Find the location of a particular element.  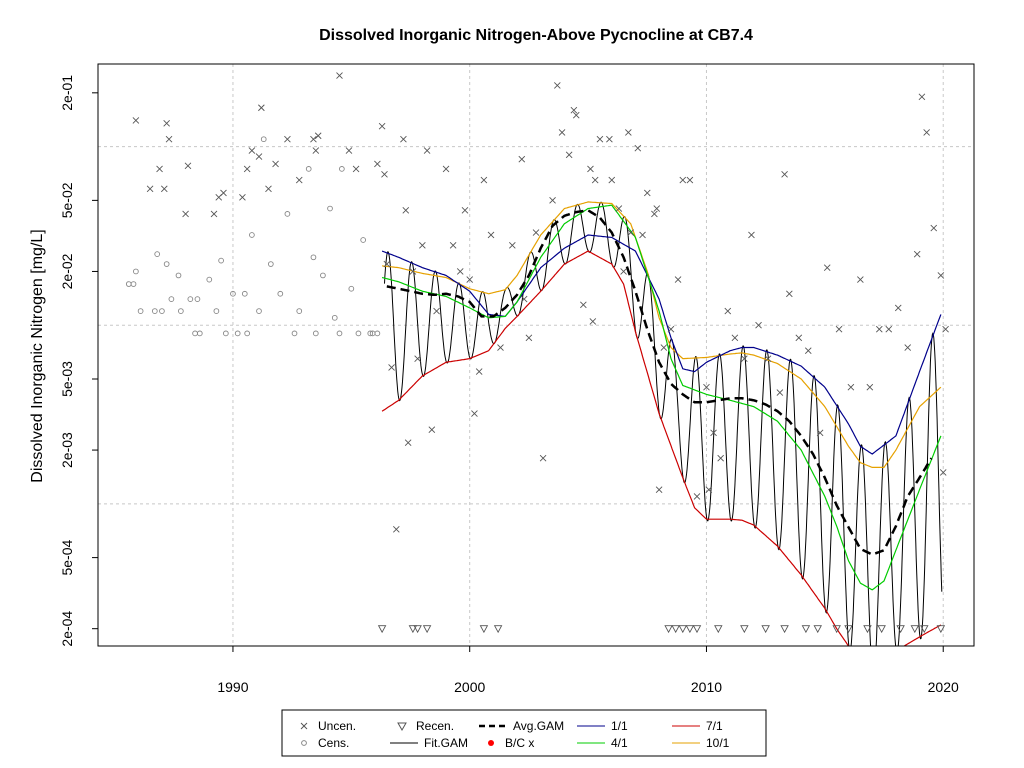

legend-label-4: Avg.GAM is located at coordinates (538, 726).